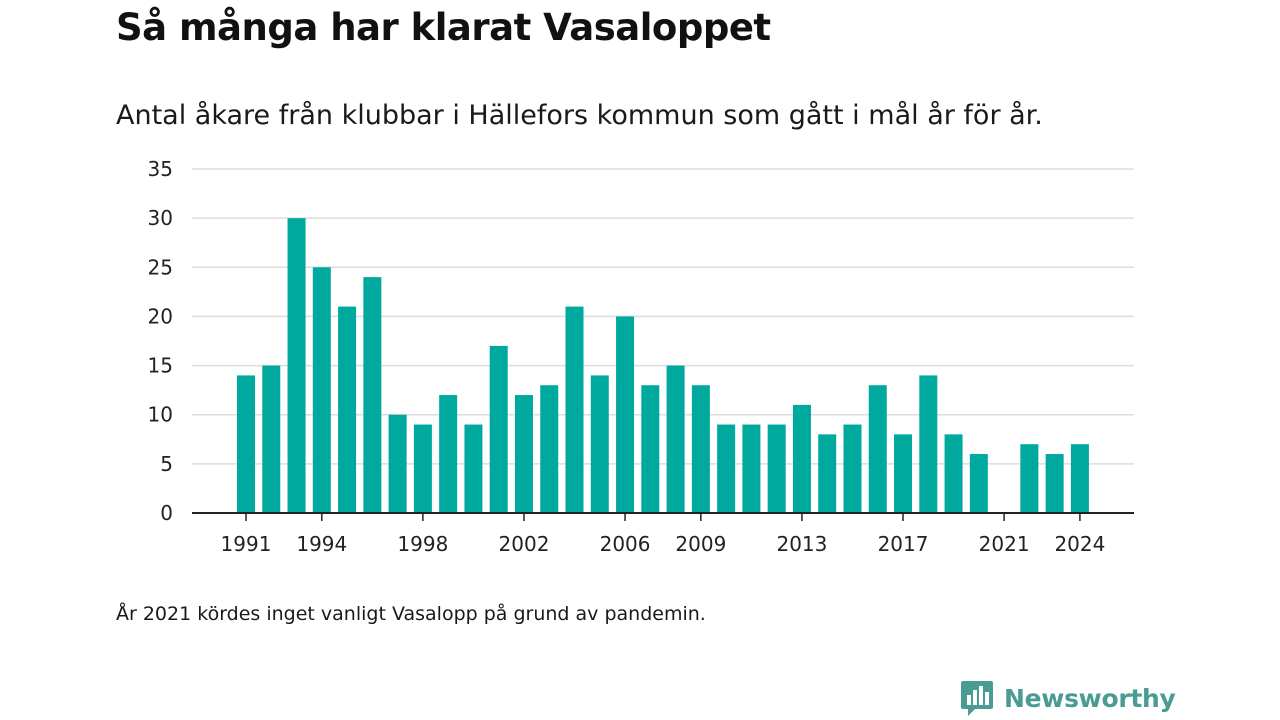  What do you see at coordinates (675, 439) in the screenshot?
I see `bar-2008` at bounding box center [675, 439].